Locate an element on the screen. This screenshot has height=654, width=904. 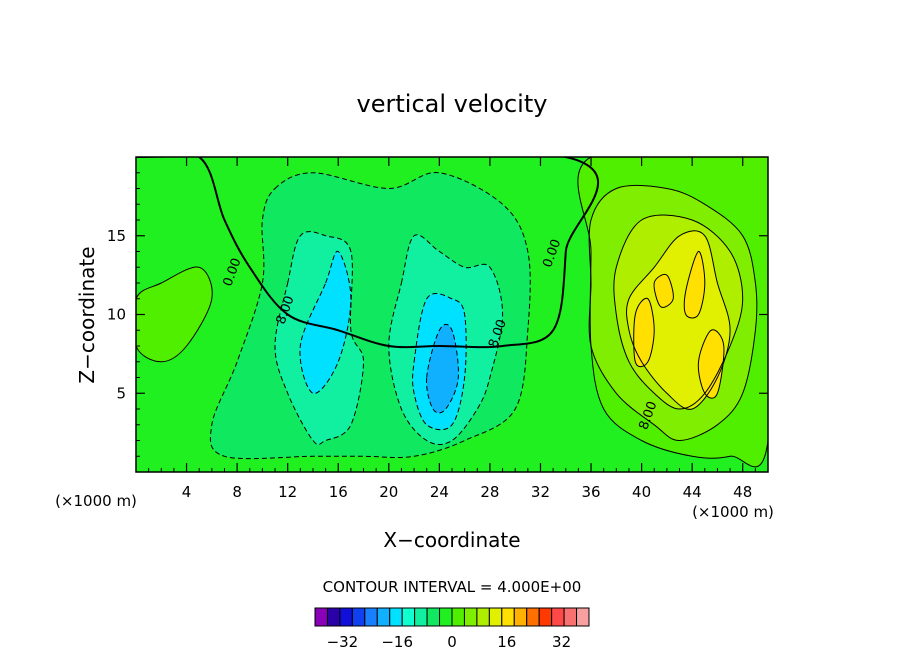
contour-interval-text: CONTOUR INTERVAL = 4.000E+00 is located at coordinates (452, 587).